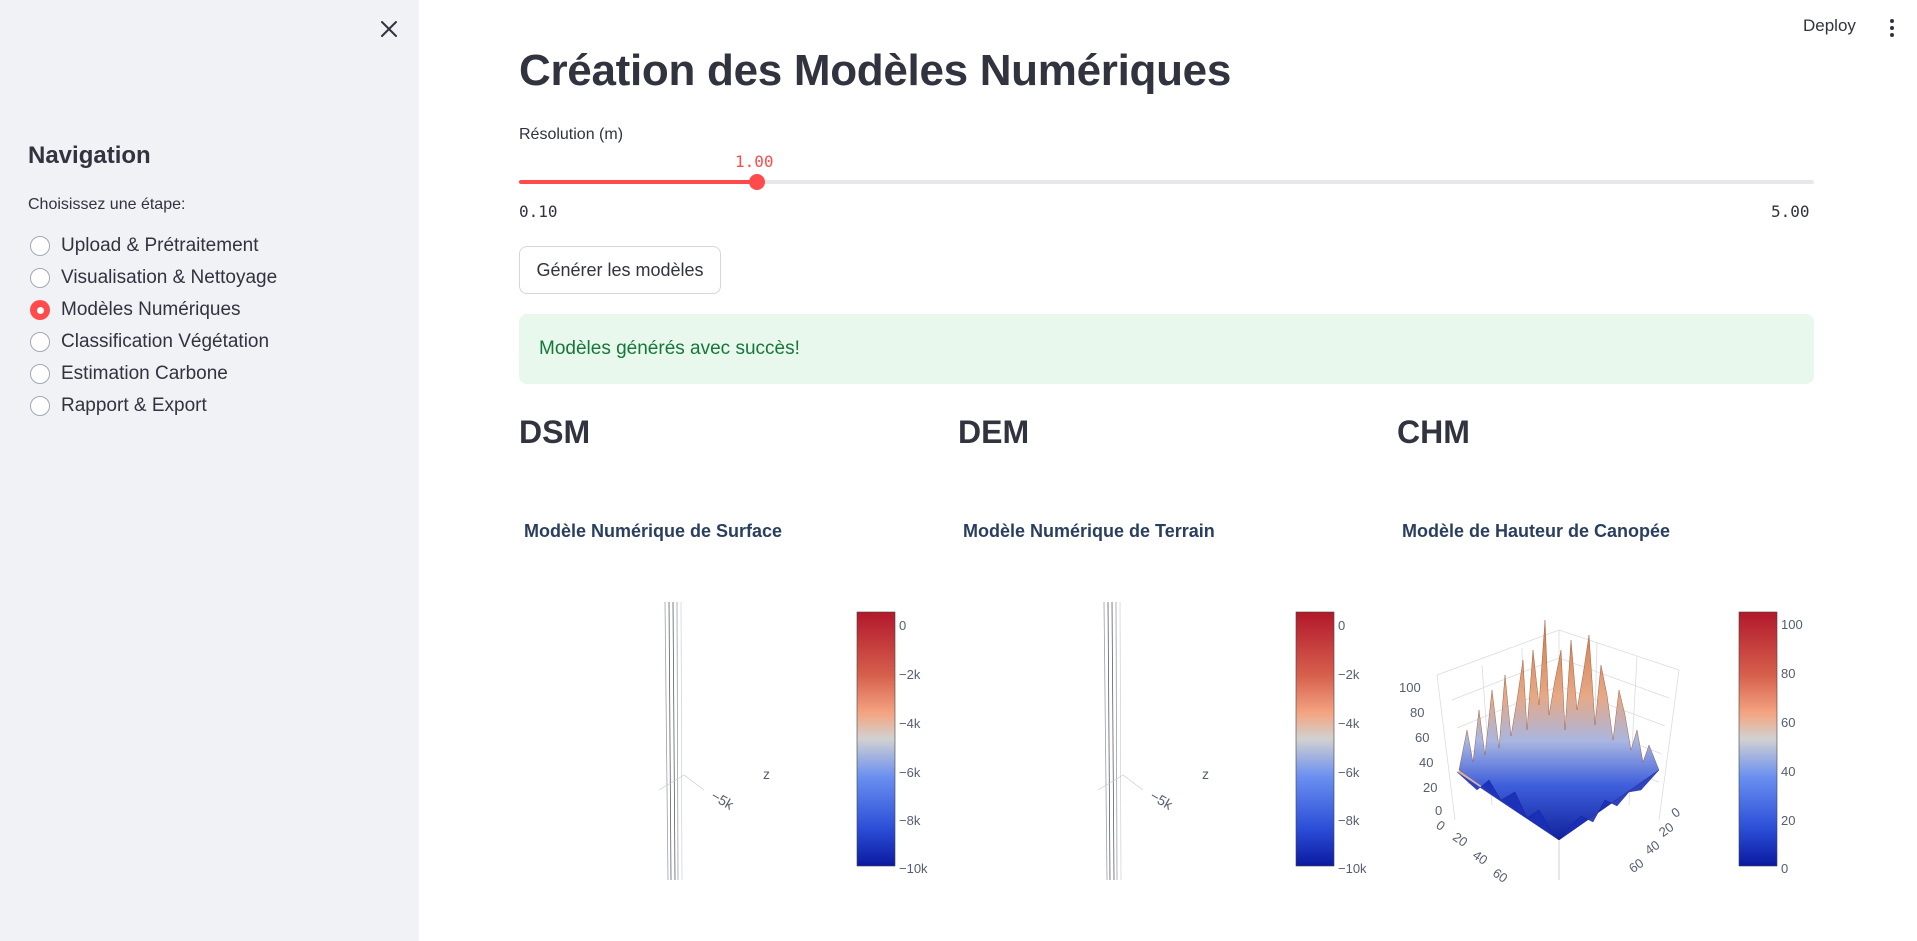  I want to click on sidebar-title: Navigation, so click(89, 155).